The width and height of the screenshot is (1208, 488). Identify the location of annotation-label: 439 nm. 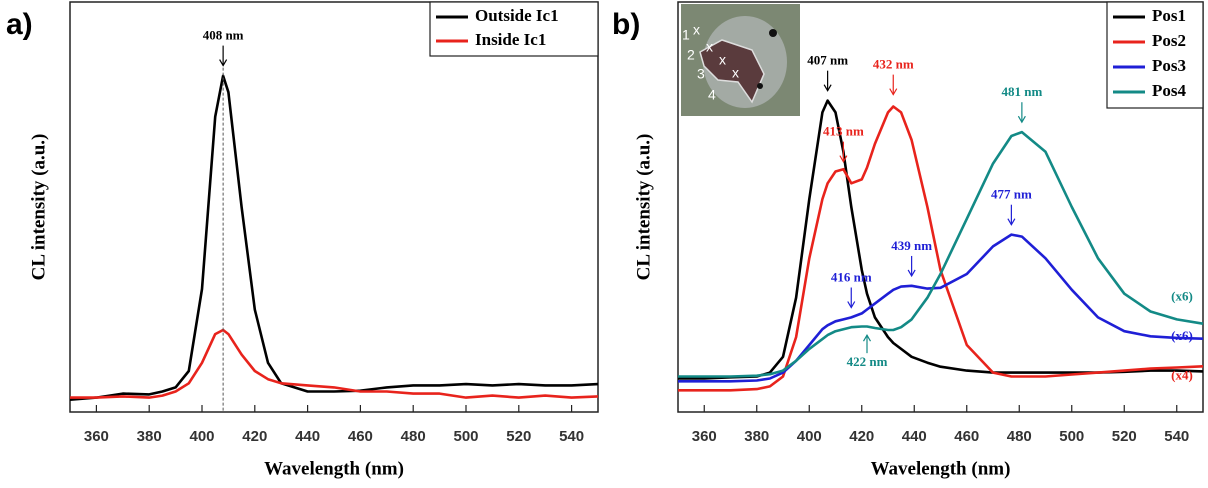
(911, 245).